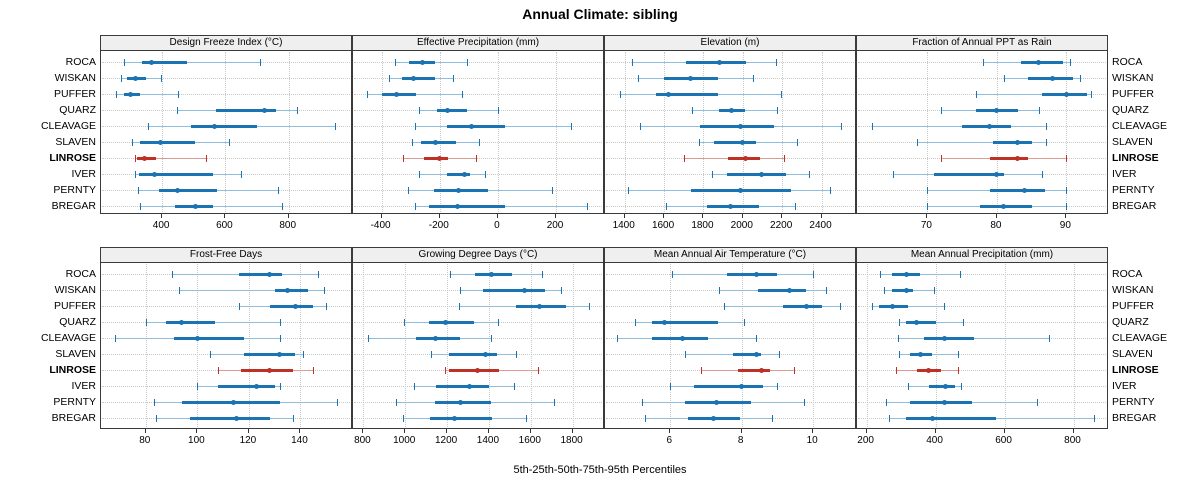  What do you see at coordinates (224, 225) in the screenshot?
I see `x-tick-label: 600` at bounding box center [224, 225].